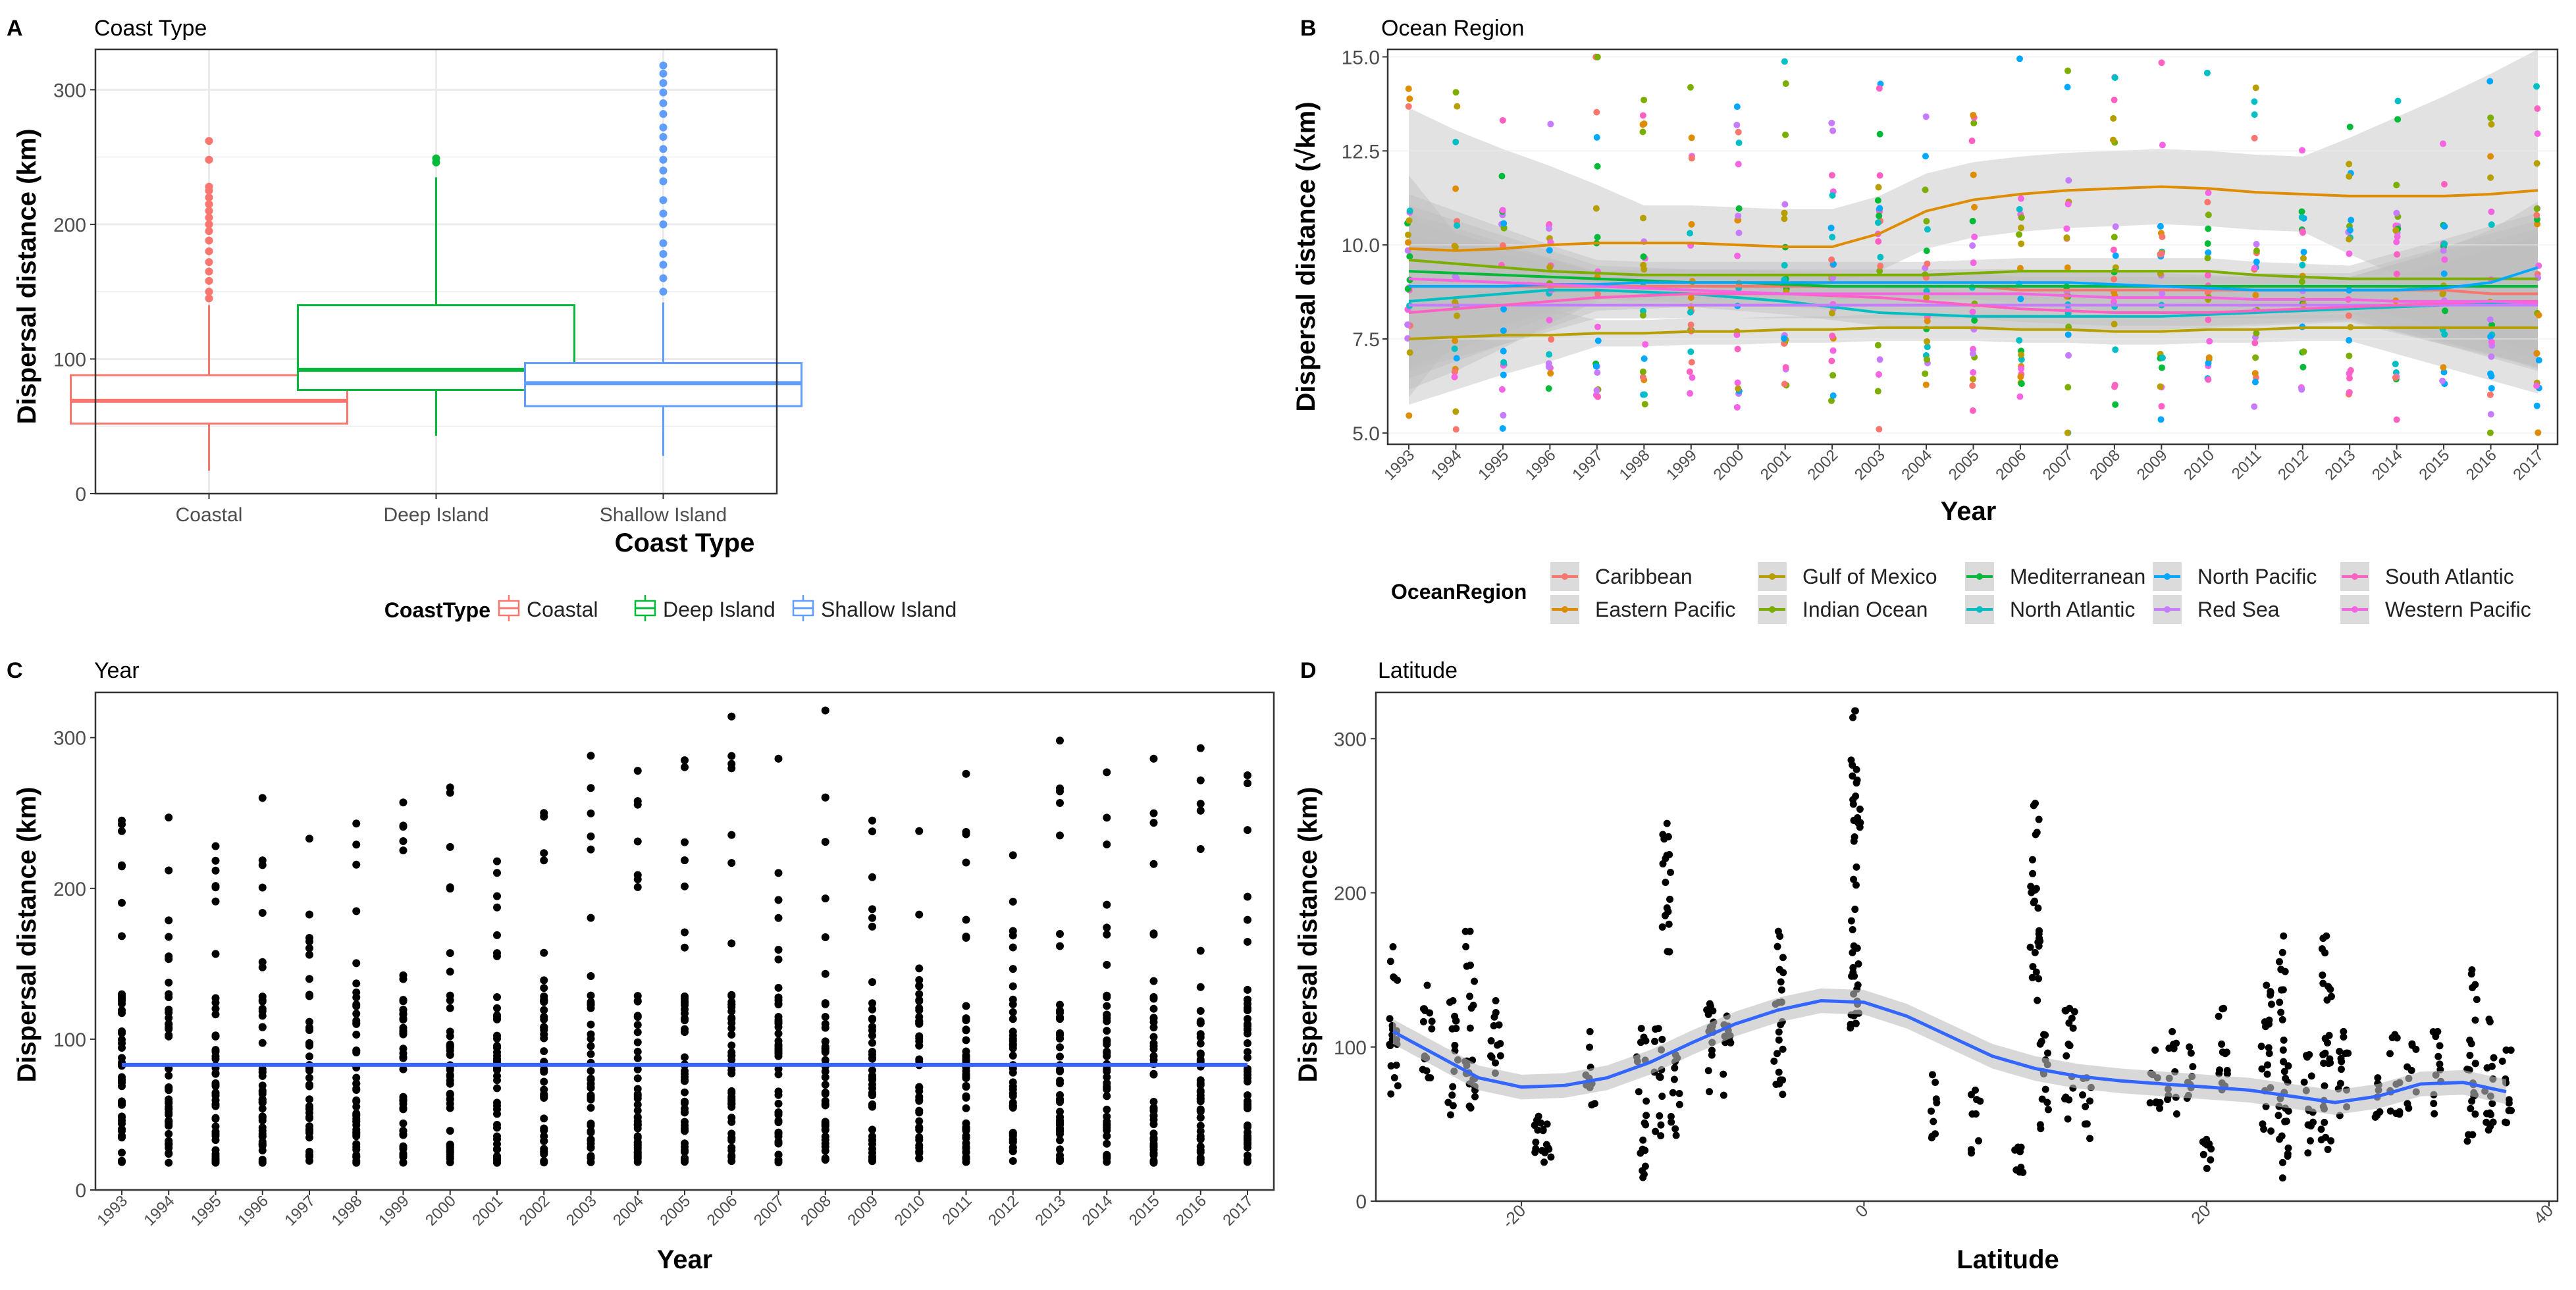 The height and width of the screenshot is (1290, 2576). I want to click on legend-b-label: Western Pacific, so click(2458, 609).